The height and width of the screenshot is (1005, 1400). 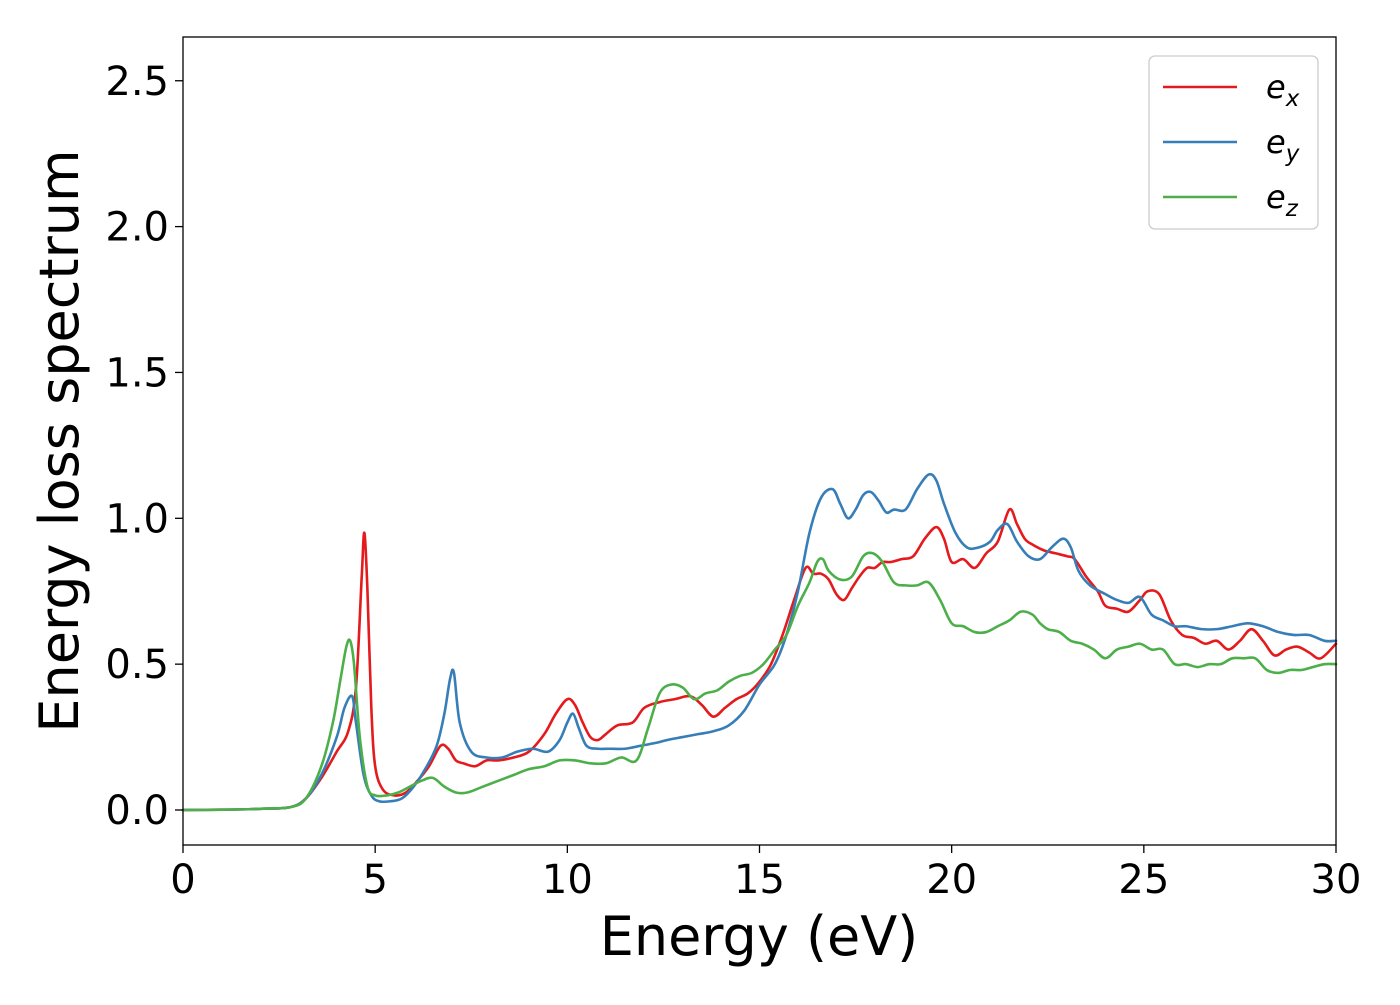 What do you see at coordinates (374, 880) in the screenshot?
I see `x-tick-label: 5` at bounding box center [374, 880].